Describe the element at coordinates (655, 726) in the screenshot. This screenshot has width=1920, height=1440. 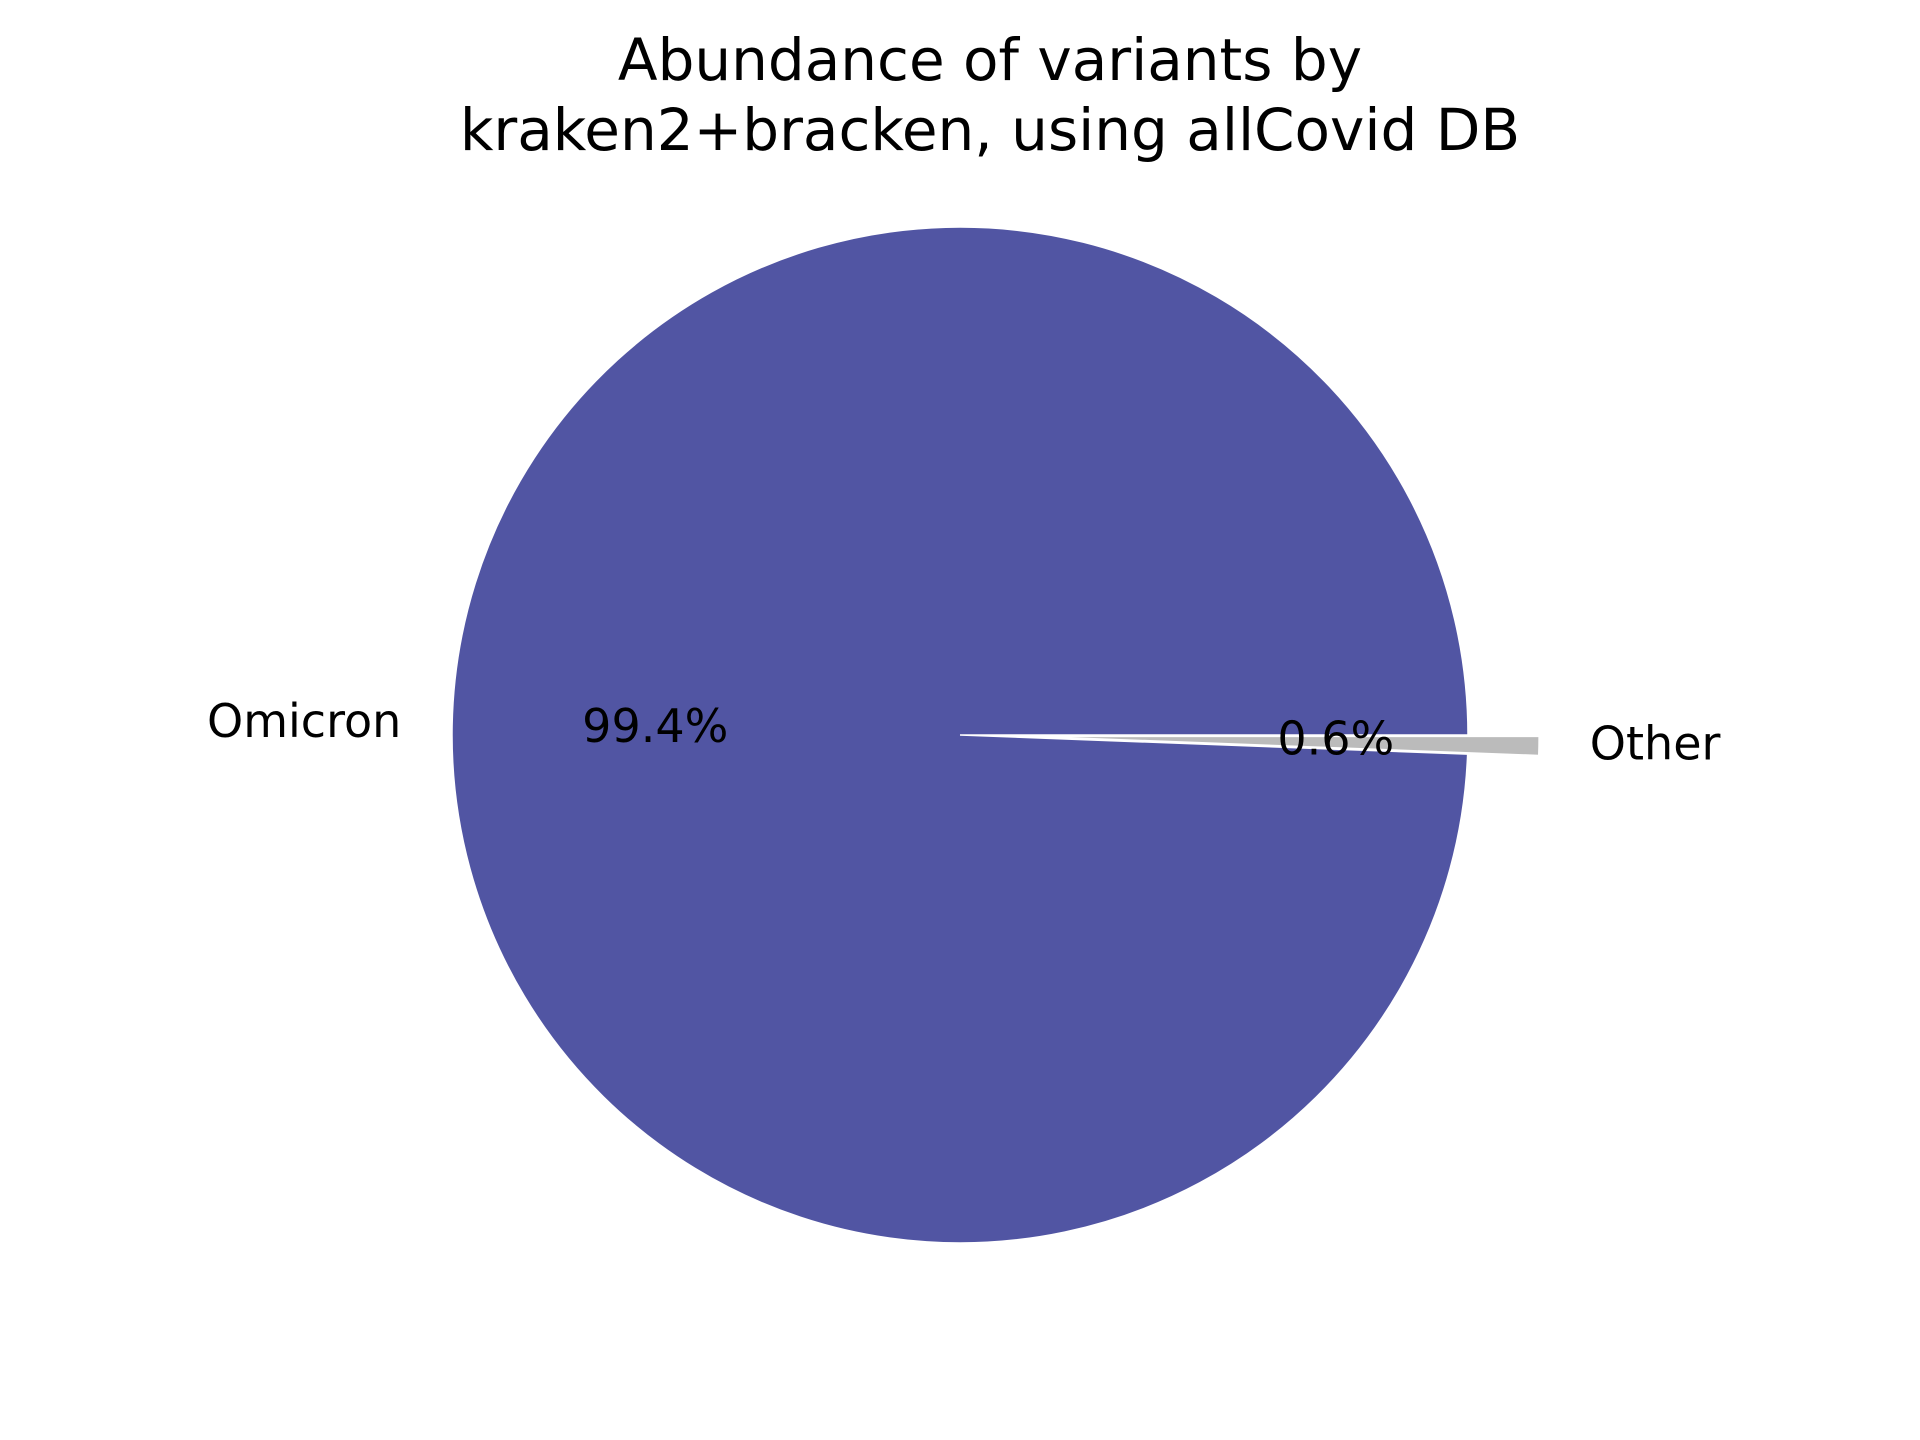
I see `pct-label-omicron: 99.4%` at that location.